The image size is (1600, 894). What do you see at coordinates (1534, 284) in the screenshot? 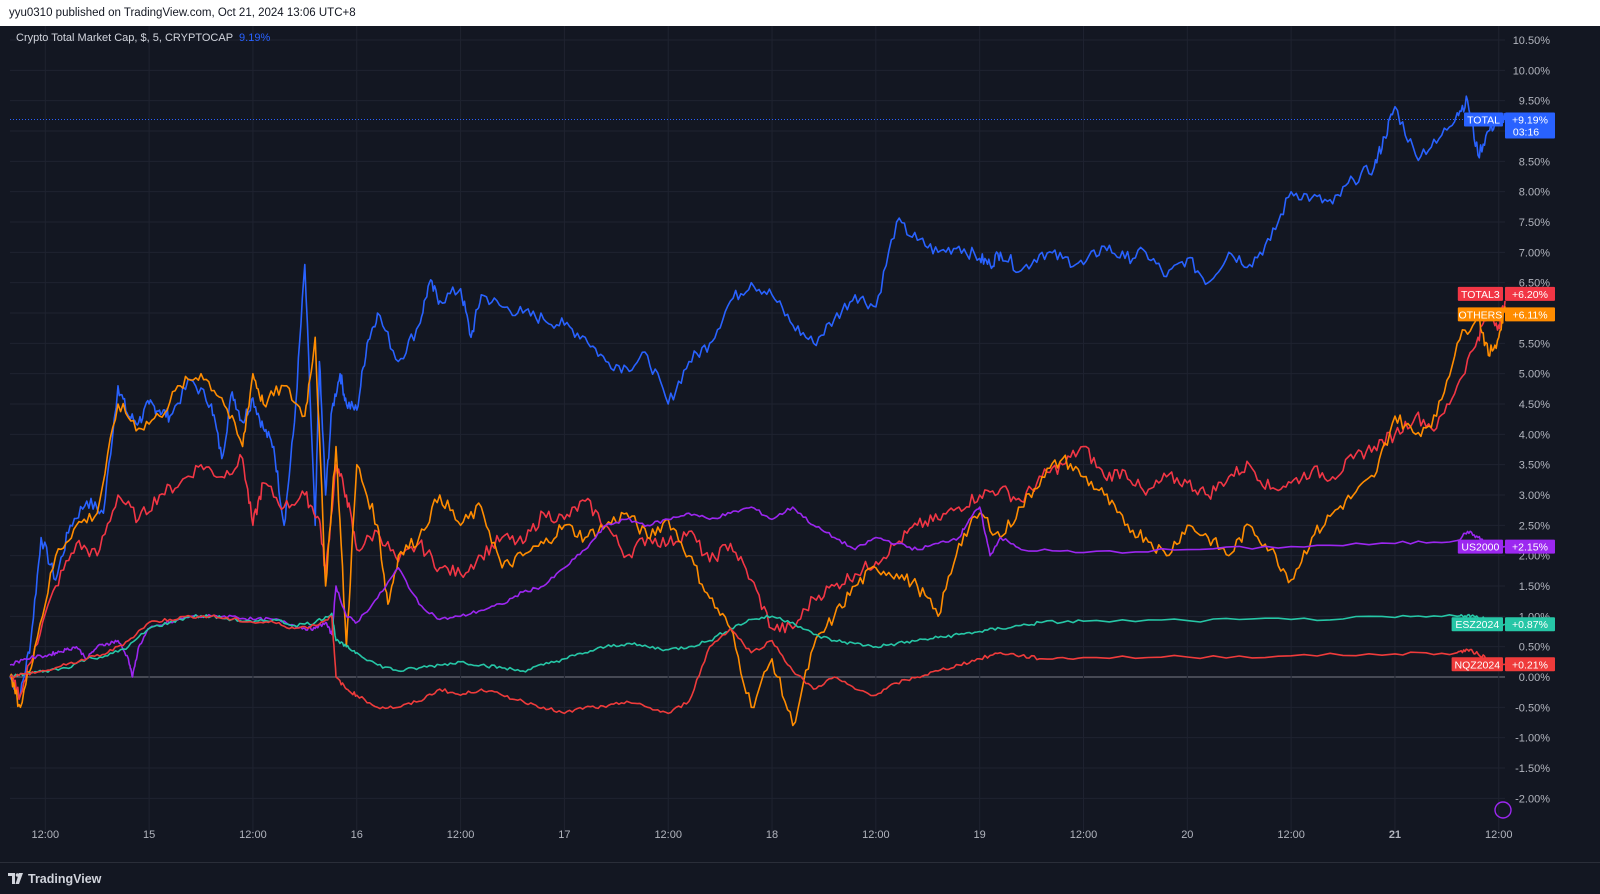
I see `y-tick-label: 6.50%` at bounding box center [1534, 284].